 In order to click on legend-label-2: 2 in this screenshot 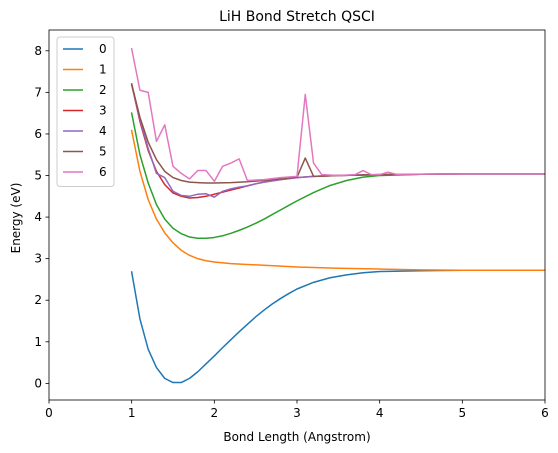, I will do `click(103, 90)`.